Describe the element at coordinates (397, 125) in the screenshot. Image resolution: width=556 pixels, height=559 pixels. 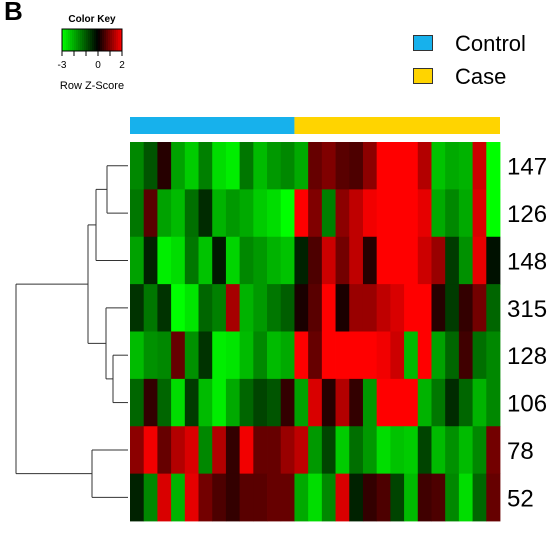
I see `group-bar-case` at that location.